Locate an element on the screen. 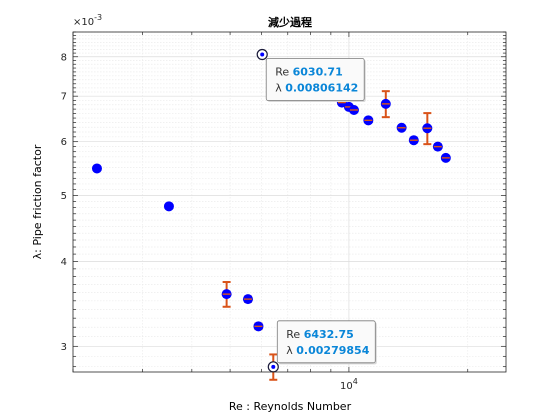 The height and width of the screenshot is (420, 560). y-tick-label: 3 is located at coordinates (64, 347).